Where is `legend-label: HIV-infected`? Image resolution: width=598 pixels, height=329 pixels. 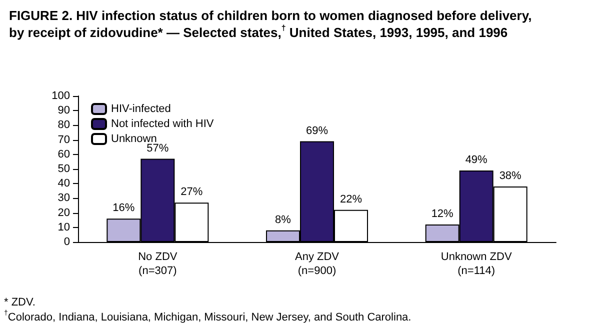
legend-label: HIV-infected is located at coordinates (141, 109).